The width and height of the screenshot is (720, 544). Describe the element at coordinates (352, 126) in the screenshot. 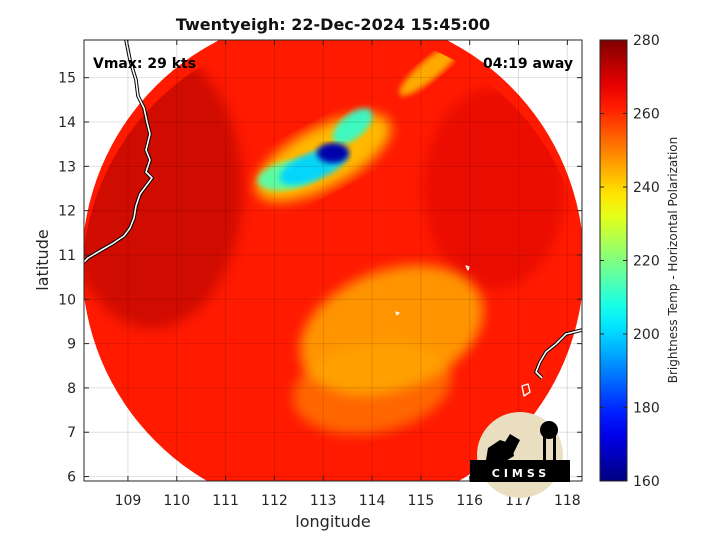

I see `feature-outer-band` at that location.